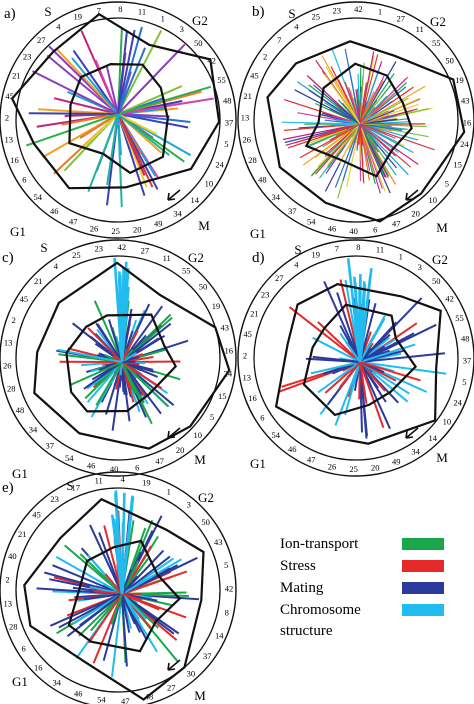 The width and height of the screenshot is (474, 704). I want to click on panel-letter: e), so click(8, 488).